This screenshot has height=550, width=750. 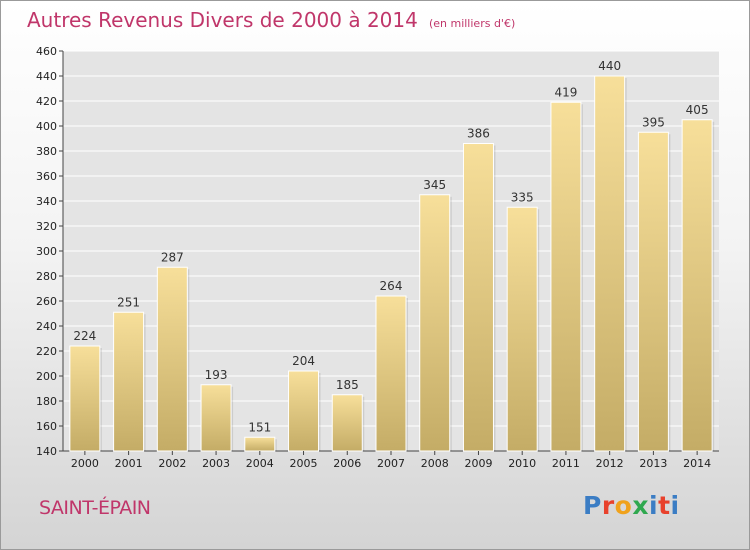 I want to click on x-tick-label: 2014, so click(x=697, y=463).